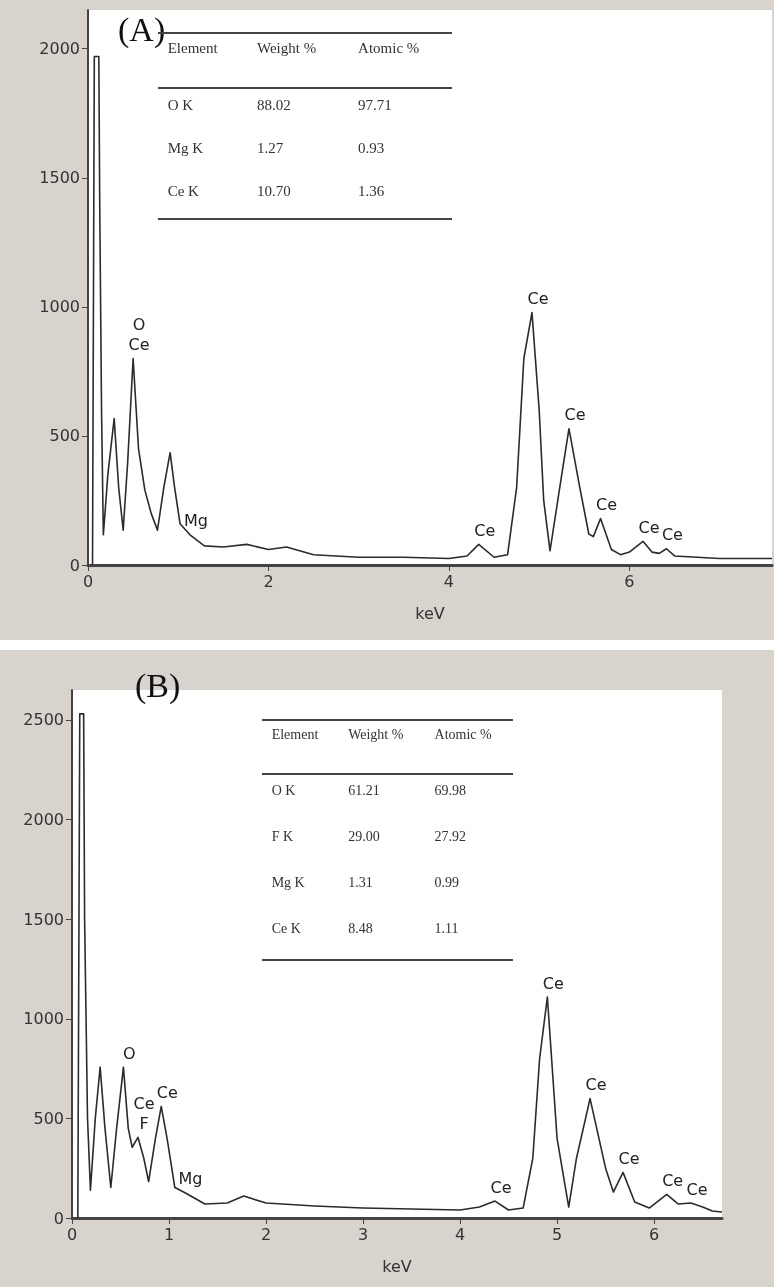 The height and width of the screenshot is (1287, 774). What do you see at coordinates (88, 581) in the screenshot?
I see `x-tick-label: 0` at bounding box center [88, 581].